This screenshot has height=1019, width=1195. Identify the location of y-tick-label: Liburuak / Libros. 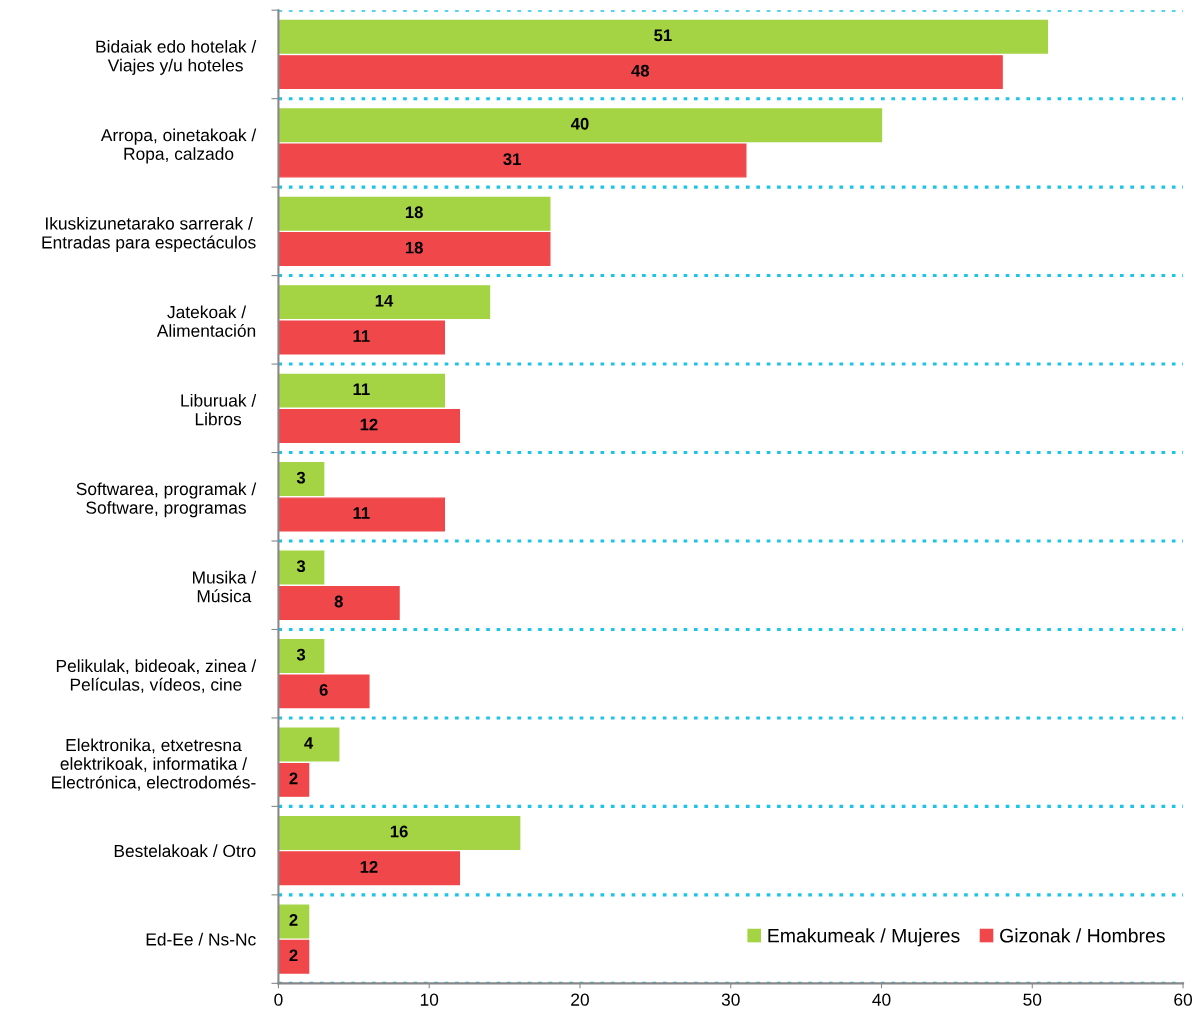
(219, 409).